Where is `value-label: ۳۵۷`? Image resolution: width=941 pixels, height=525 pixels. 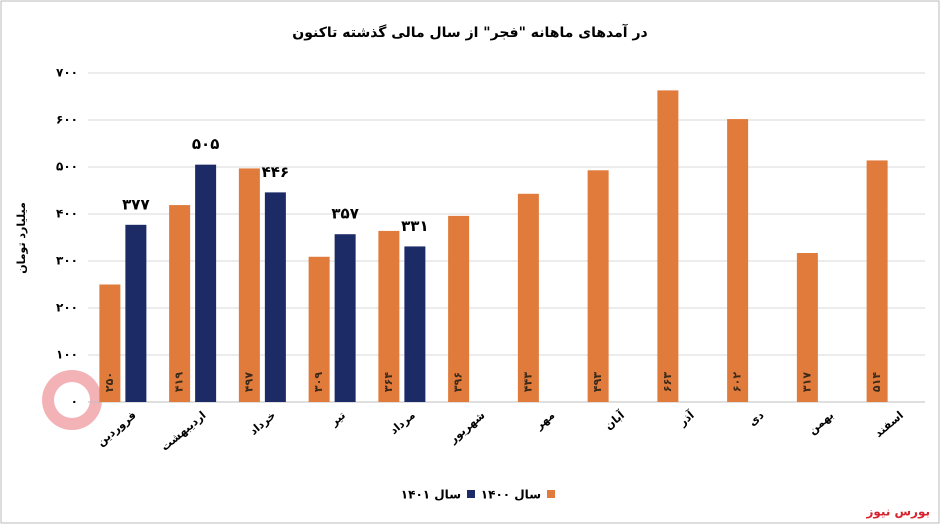 value-label: ۳۵۷ is located at coordinates (344, 214).